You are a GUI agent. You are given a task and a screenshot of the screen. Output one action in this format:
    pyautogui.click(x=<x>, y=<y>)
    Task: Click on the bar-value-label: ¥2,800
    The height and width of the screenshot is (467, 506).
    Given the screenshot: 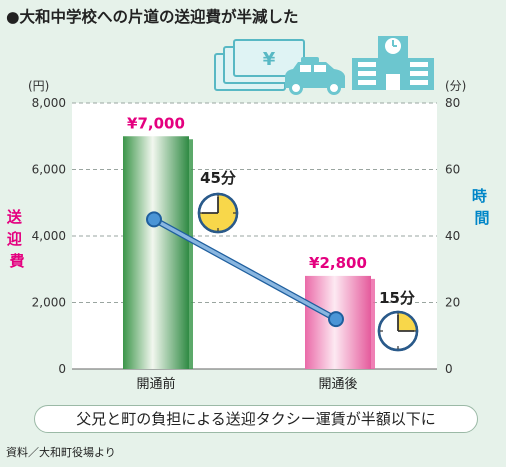 What is the action you would take?
    pyautogui.click(x=338, y=263)
    